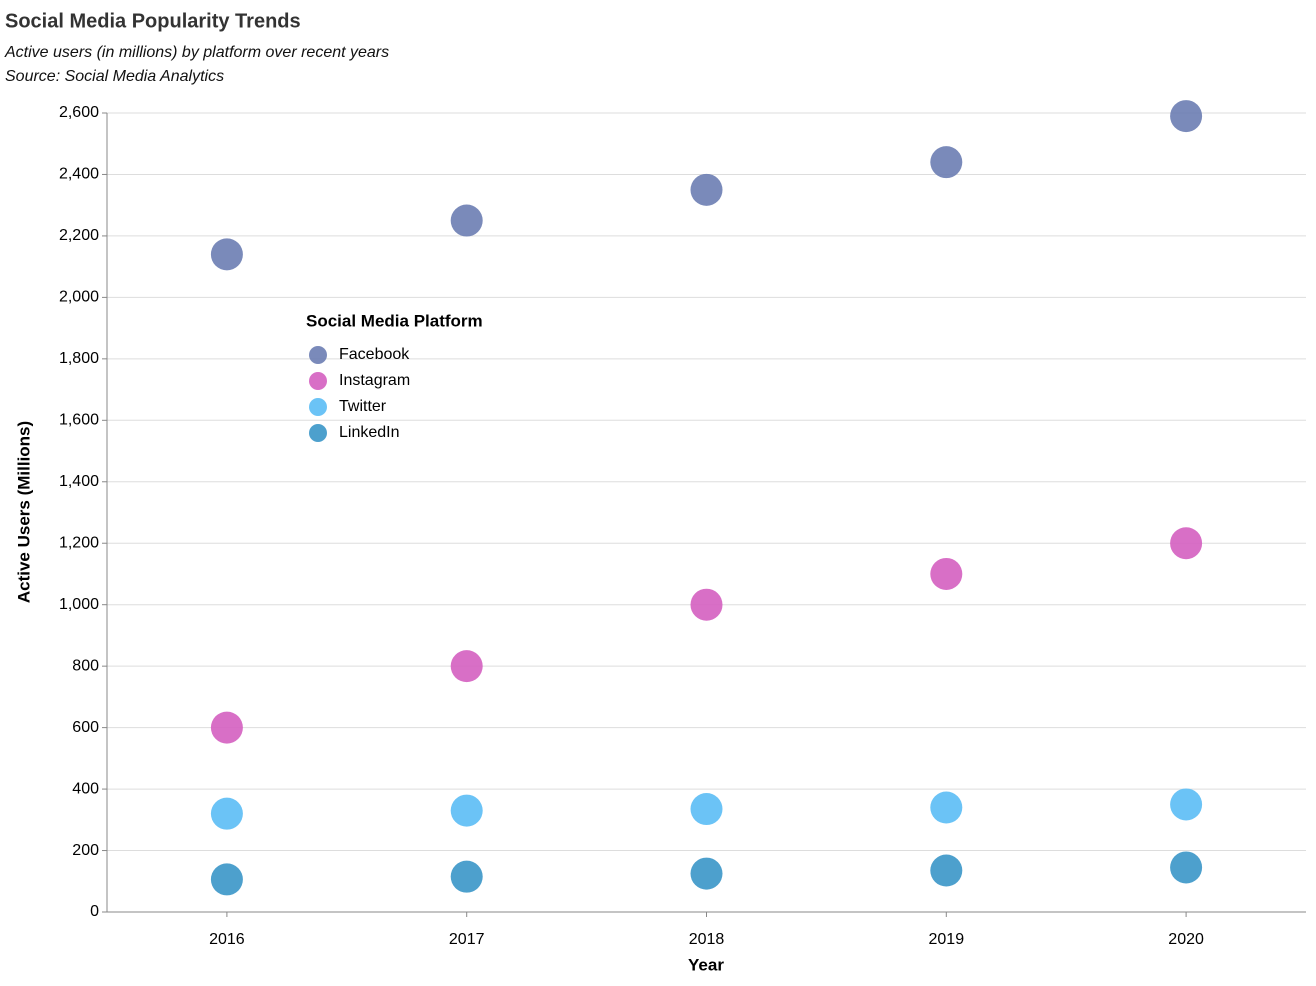  Describe the element at coordinates (467, 939) in the screenshot. I see `x-tick-label: 2017` at that location.